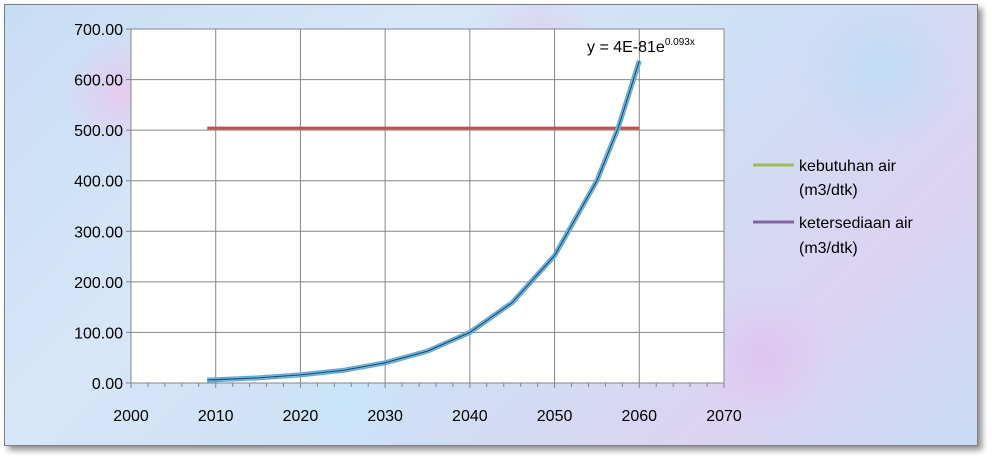 The height and width of the screenshot is (460, 992). What do you see at coordinates (828, 248) in the screenshot?
I see `legend-label-ketersediaan-line2: (m3/dtk)` at bounding box center [828, 248].